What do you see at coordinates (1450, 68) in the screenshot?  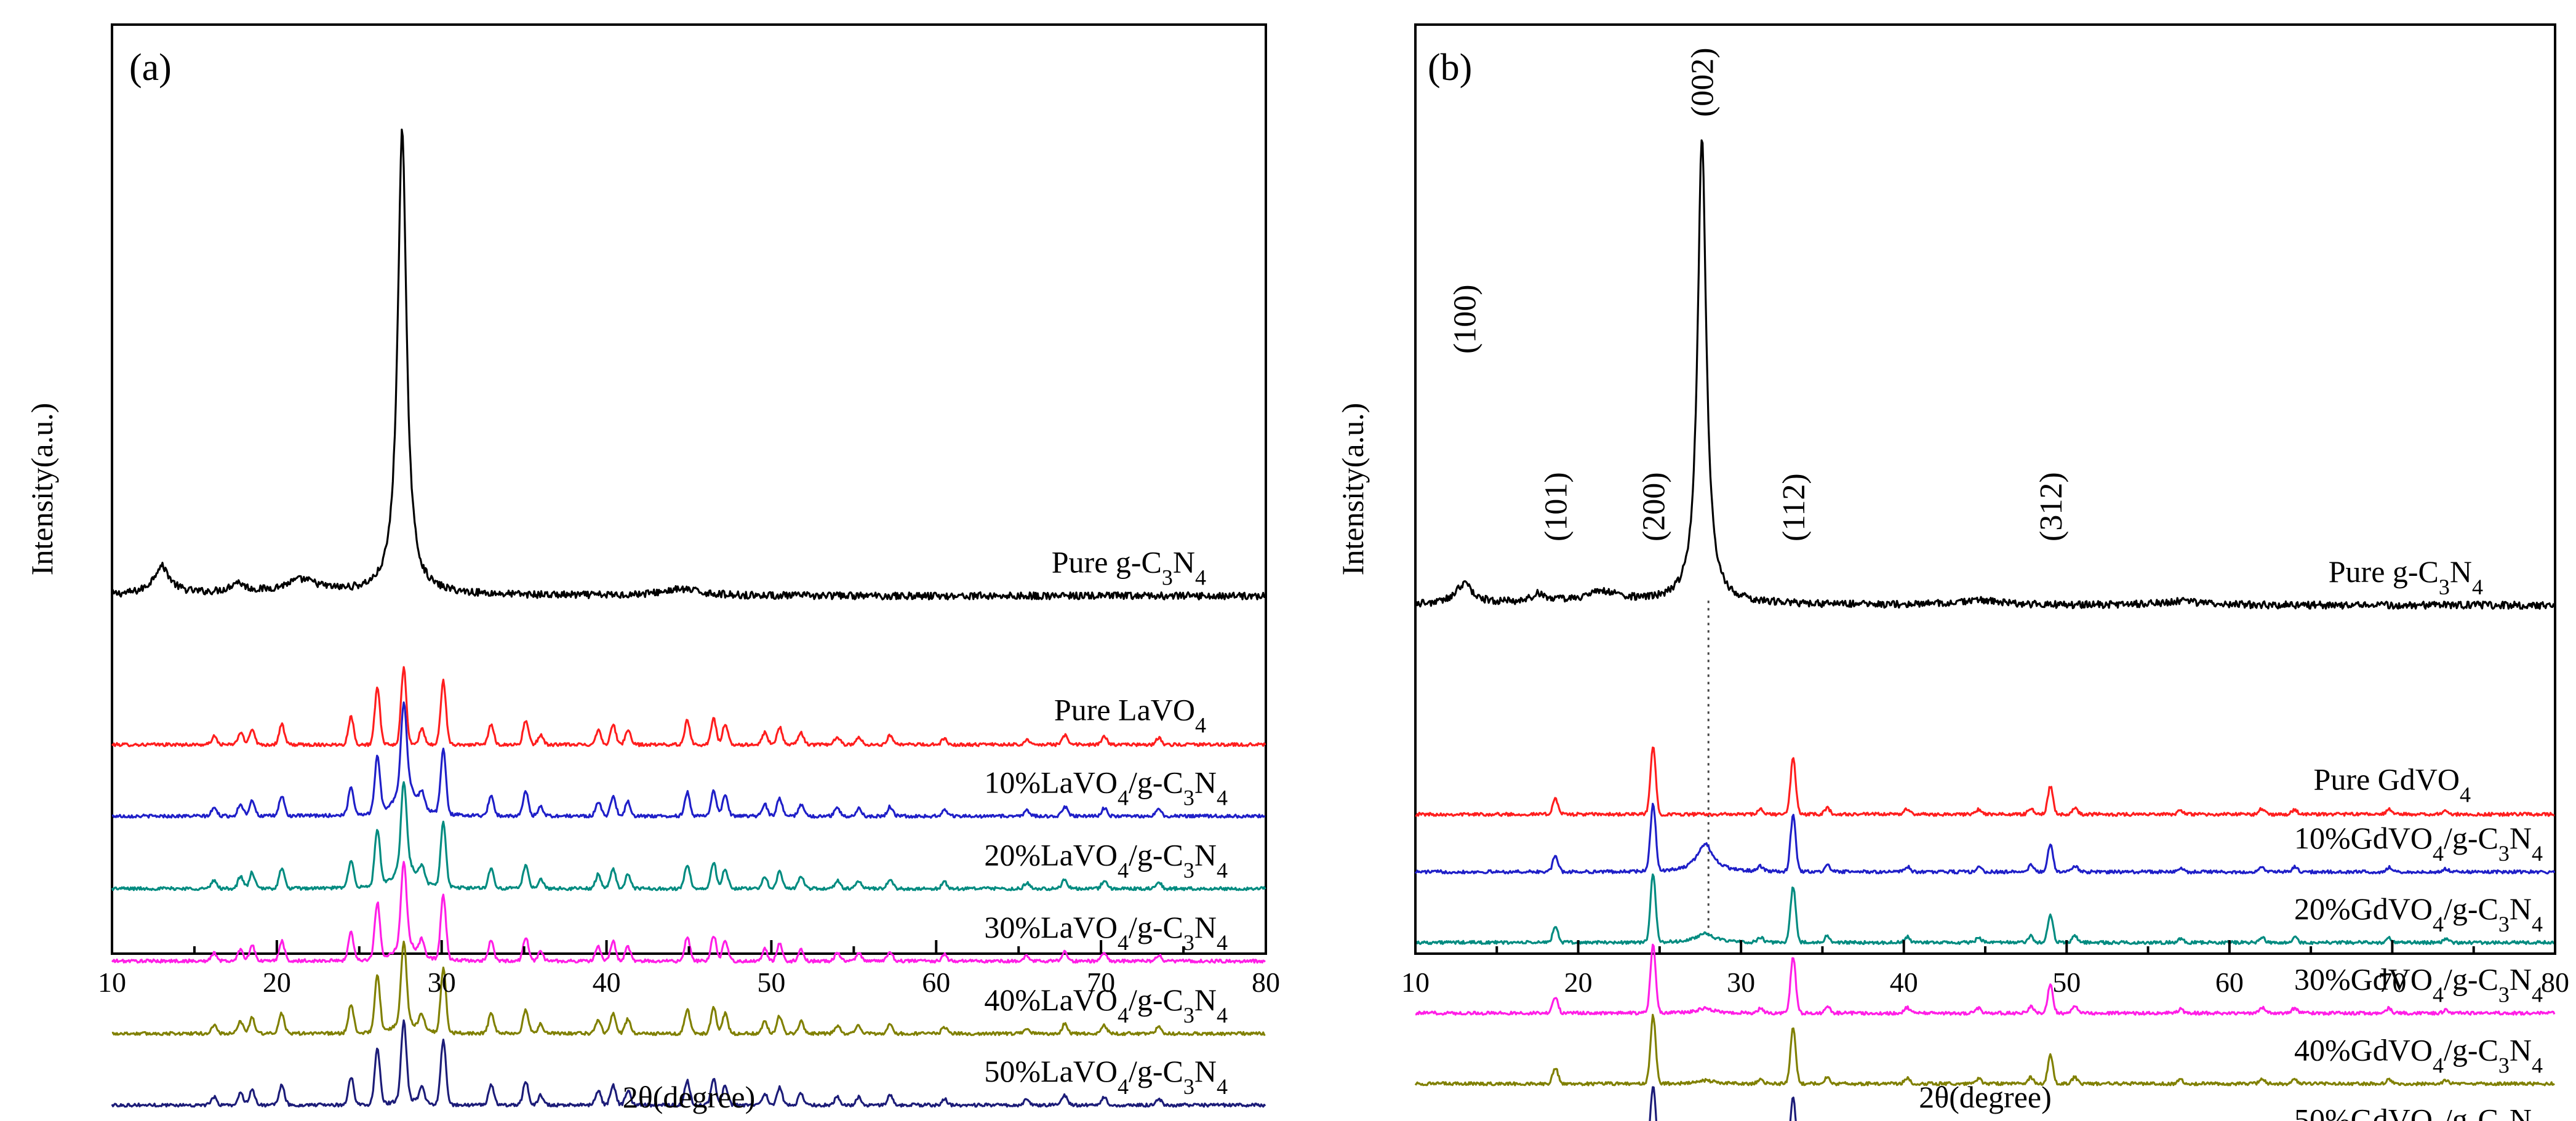 I see `panel-b-label: (b)` at bounding box center [1450, 68].